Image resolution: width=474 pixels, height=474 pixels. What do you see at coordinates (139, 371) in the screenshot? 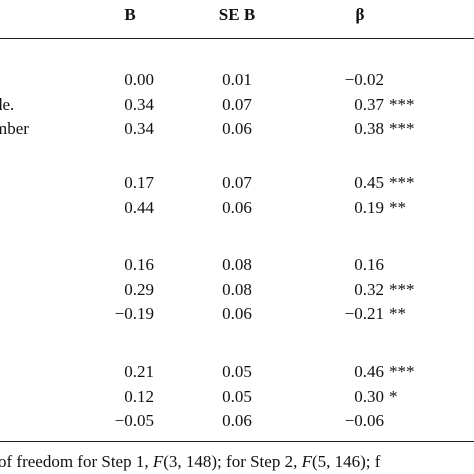
I see `b-value: 0.21` at bounding box center [139, 371].